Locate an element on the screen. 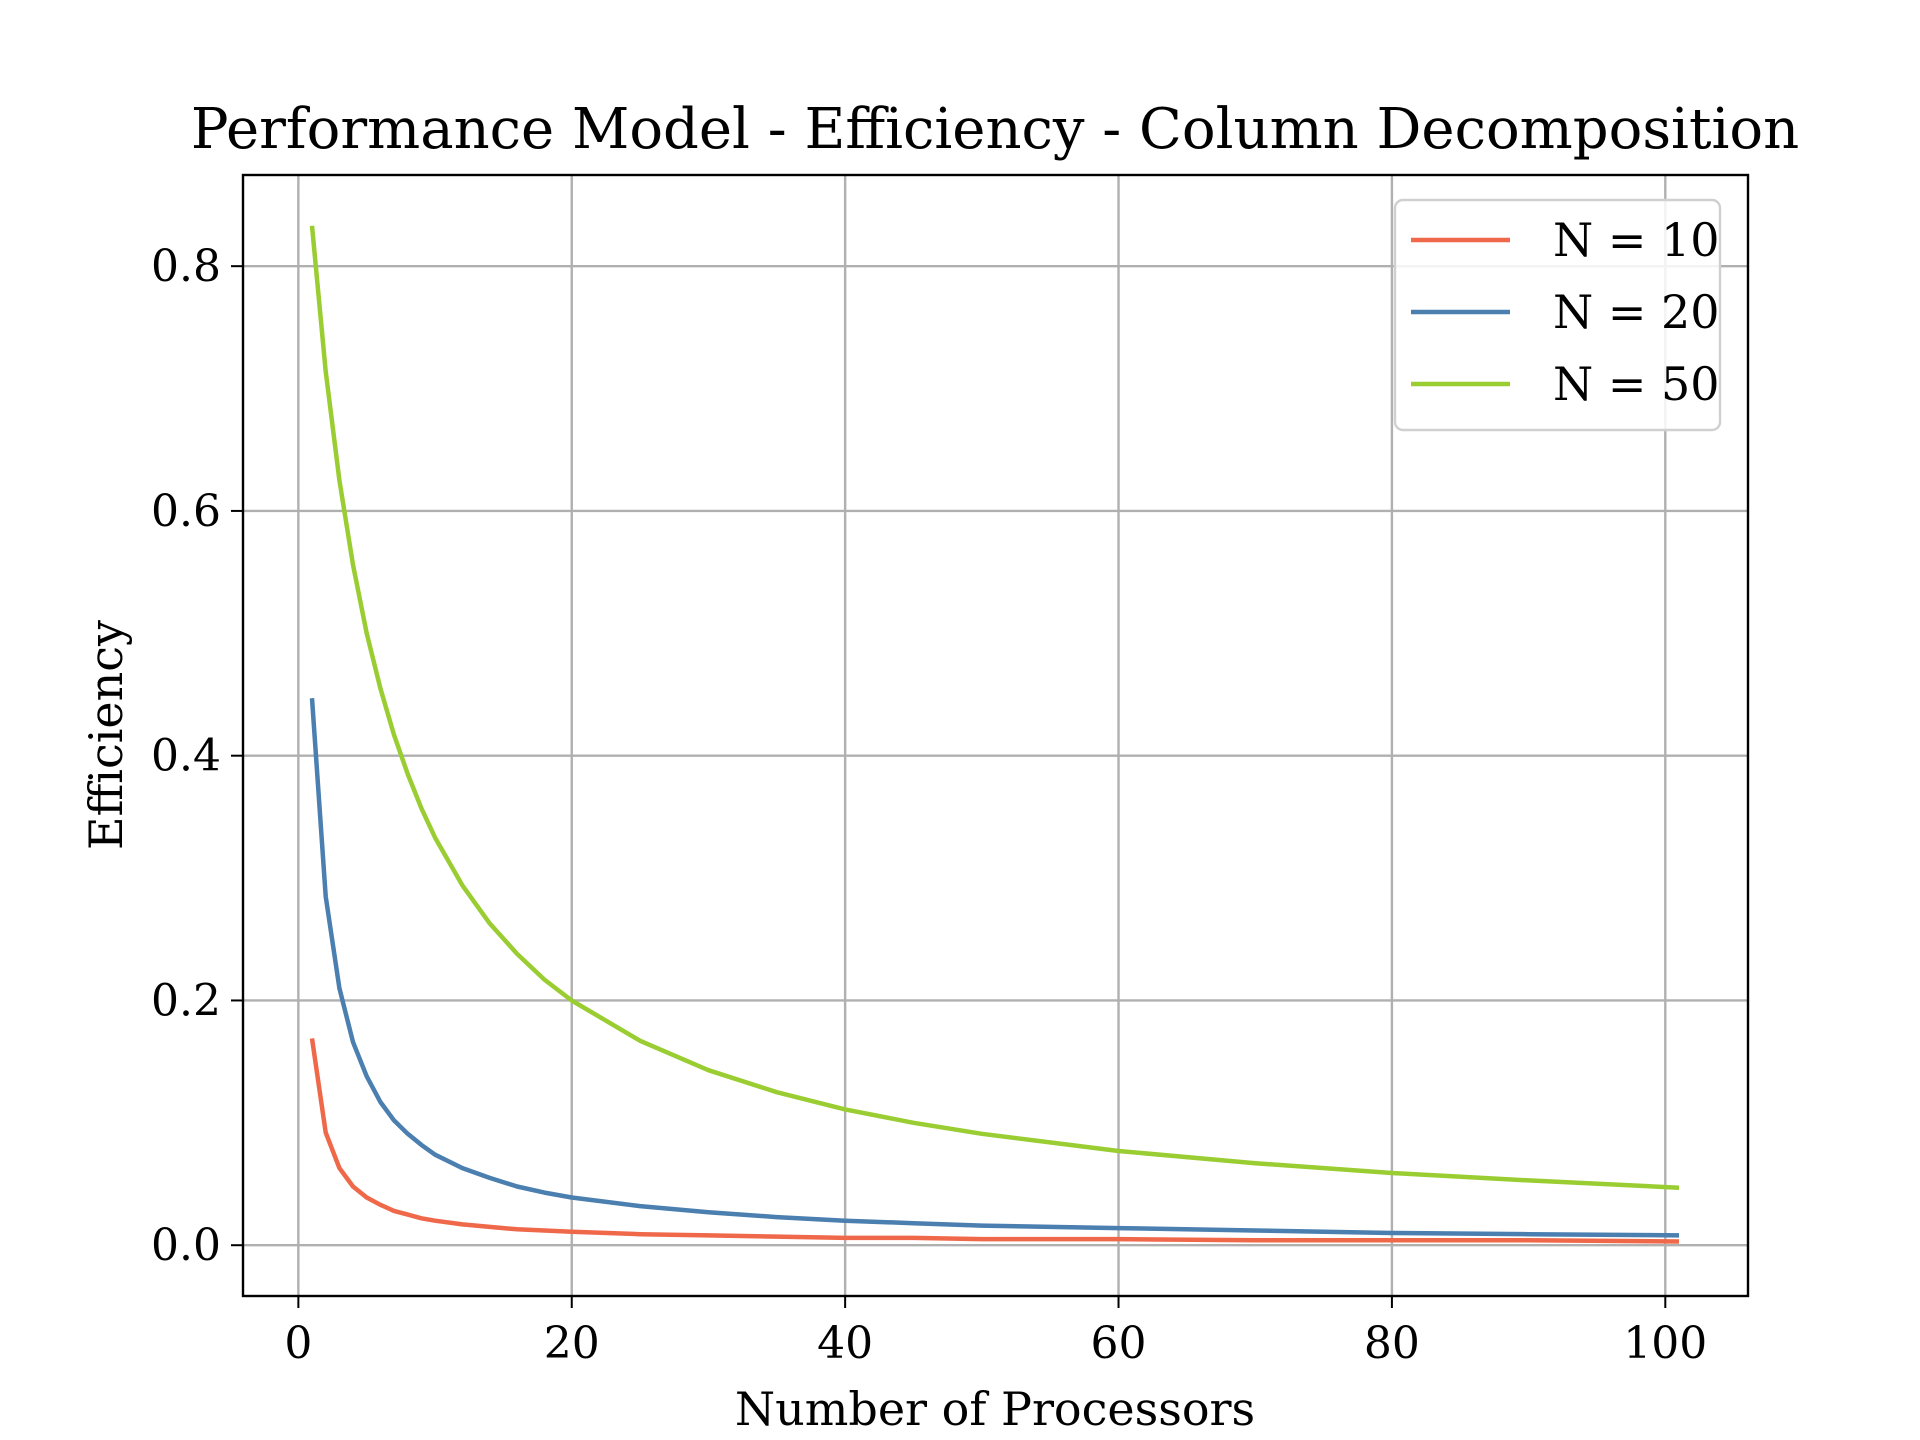  x-tick-label: 0 is located at coordinates (298, 1343).